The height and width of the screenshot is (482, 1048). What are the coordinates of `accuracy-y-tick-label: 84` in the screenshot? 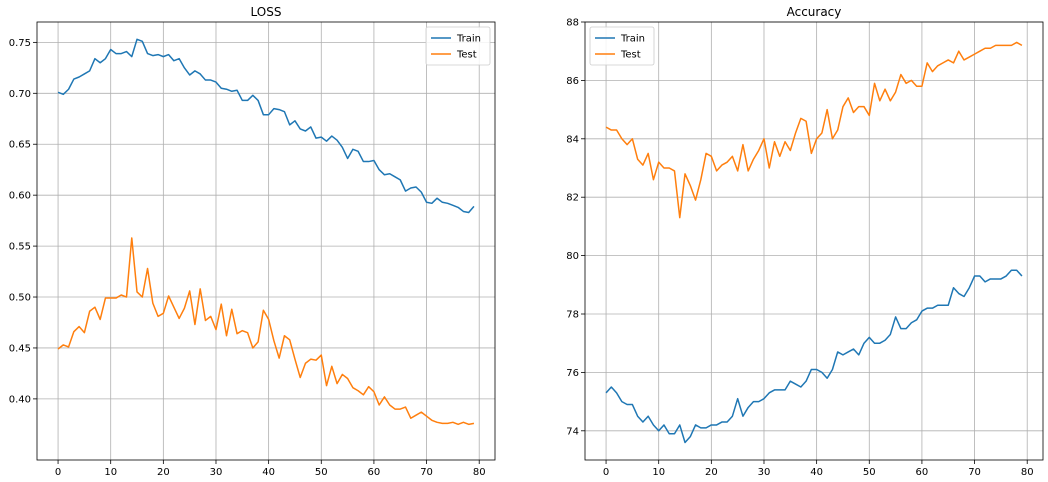 It's located at (572, 139).